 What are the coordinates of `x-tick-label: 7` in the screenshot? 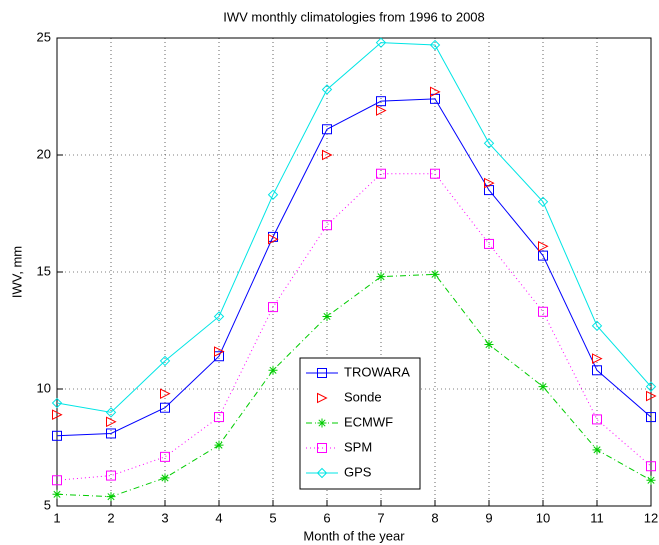 It's located at (380, 517).